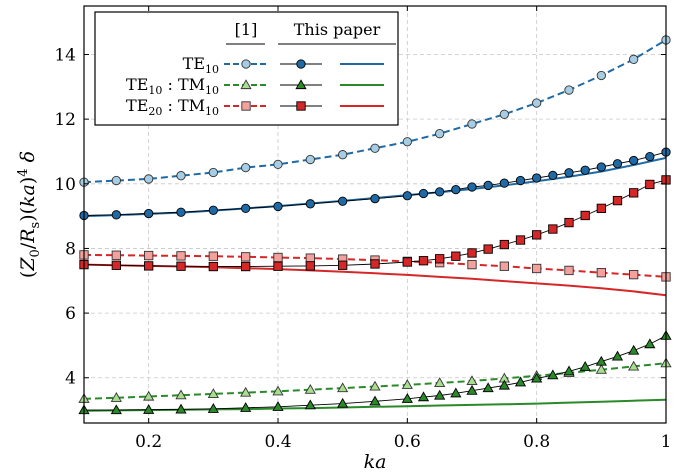 The image size is (689, 475). Describe the element at coordinates (70, 379) in the screenshot. I see `y-tick-label: 4` at that location.